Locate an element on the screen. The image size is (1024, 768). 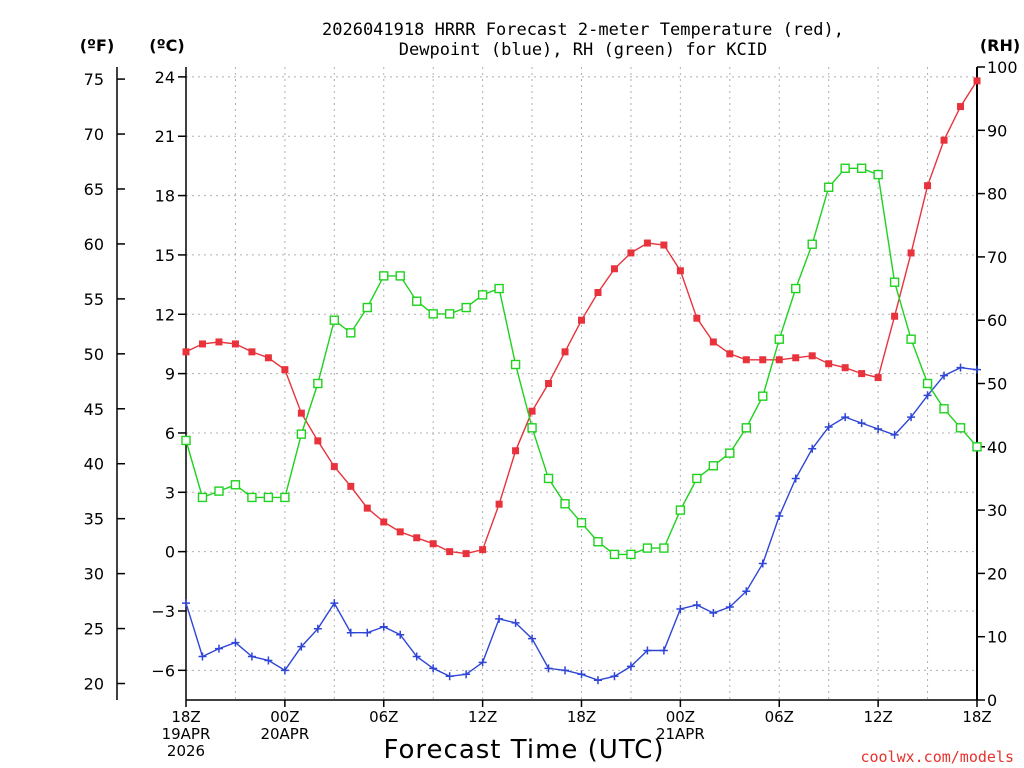
fahrenheit-tick-label: 75 is located at coordinates (94, 79).